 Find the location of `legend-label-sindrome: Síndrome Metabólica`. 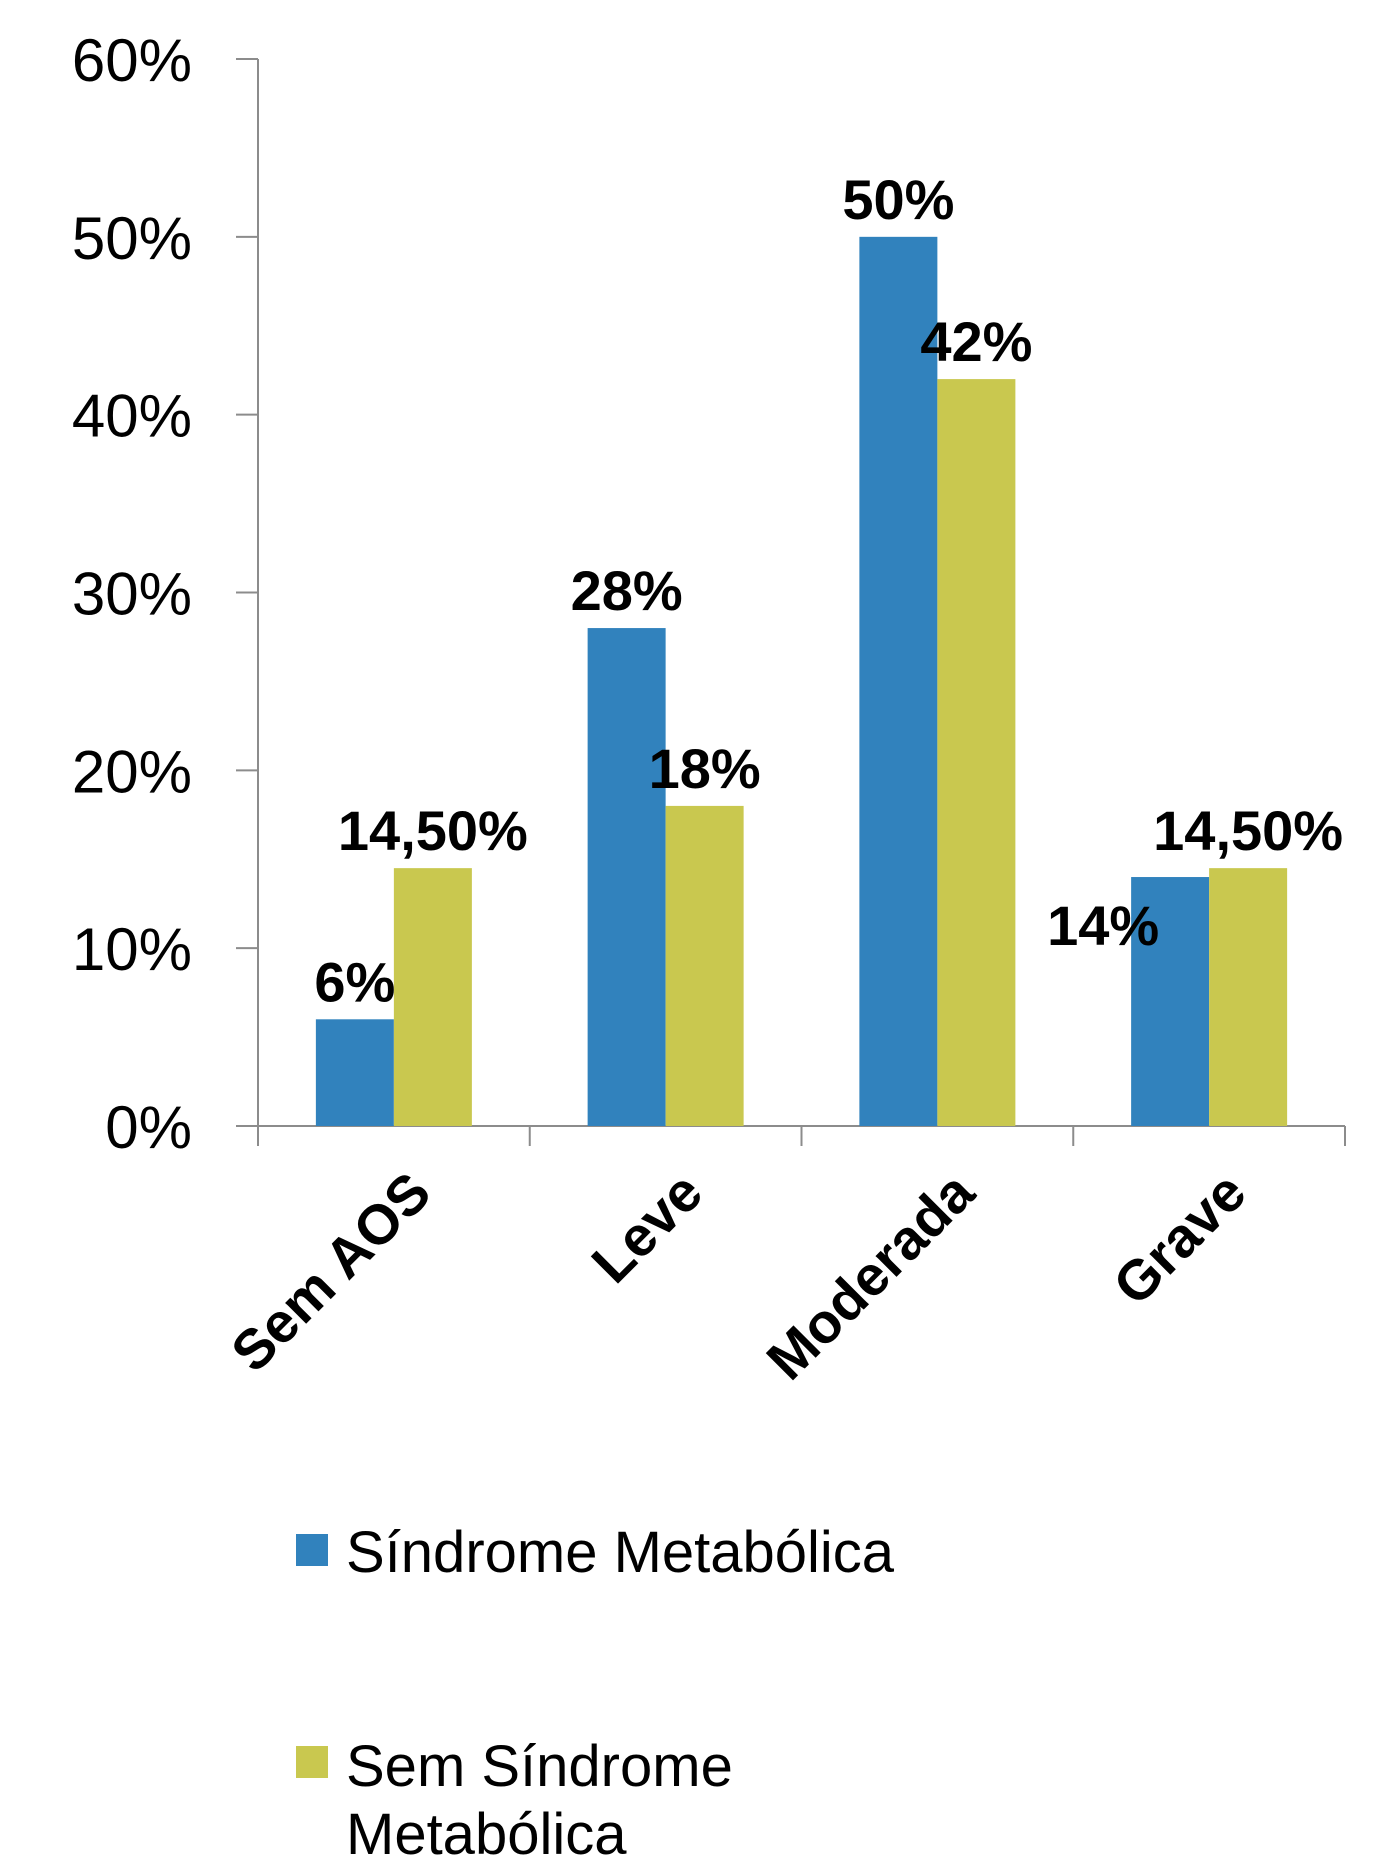

legend-label-sindrome: Síndrome Metabólica is located at coordinates (620, 1552).